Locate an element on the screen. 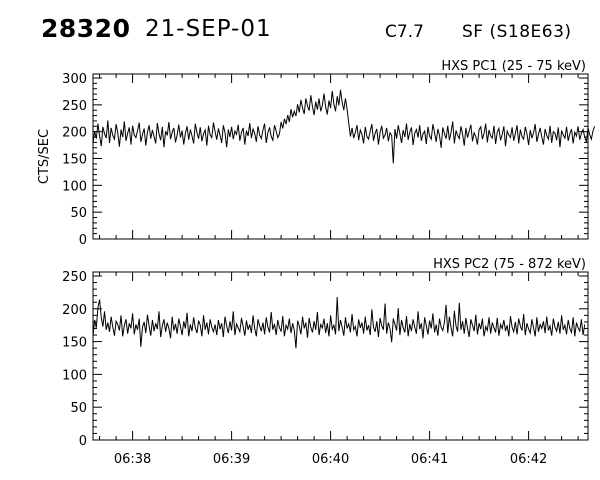 Image resolution: width=600 pixels, height=480 pixels. x-tick-label: 06:39 is located at coordinates (231, 459).